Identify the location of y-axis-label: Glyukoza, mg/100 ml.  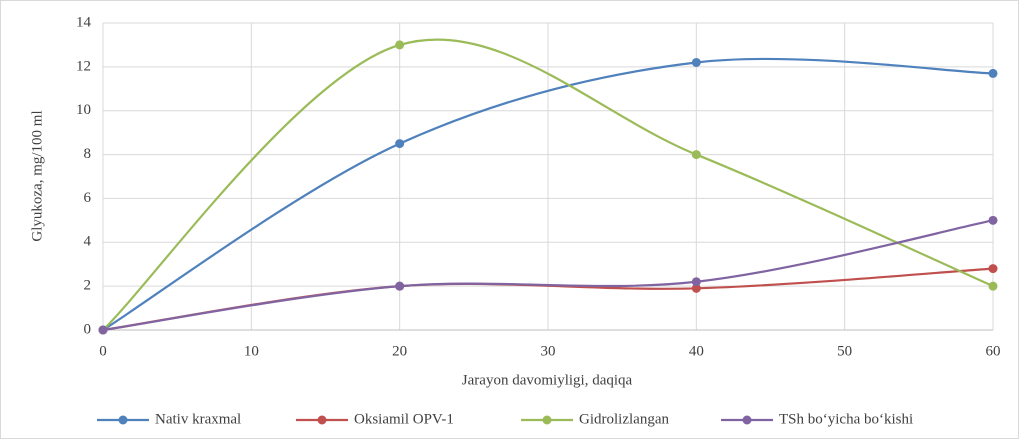
(37, 175).